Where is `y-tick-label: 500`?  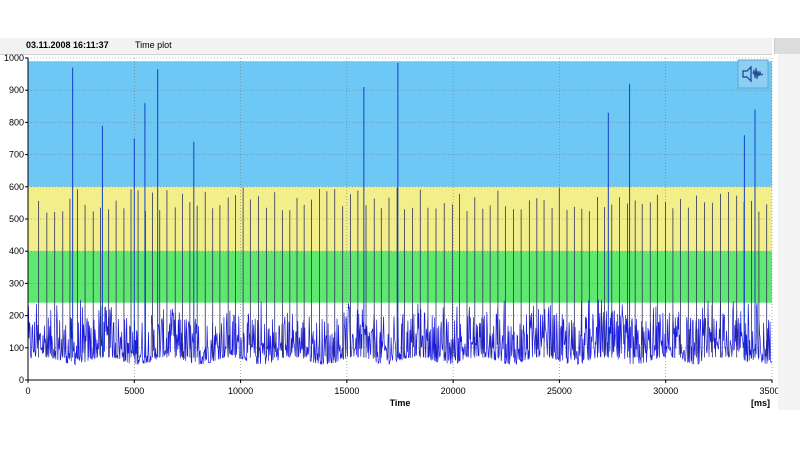
y-tick-label: 500 is located at coordinates (16, 219).